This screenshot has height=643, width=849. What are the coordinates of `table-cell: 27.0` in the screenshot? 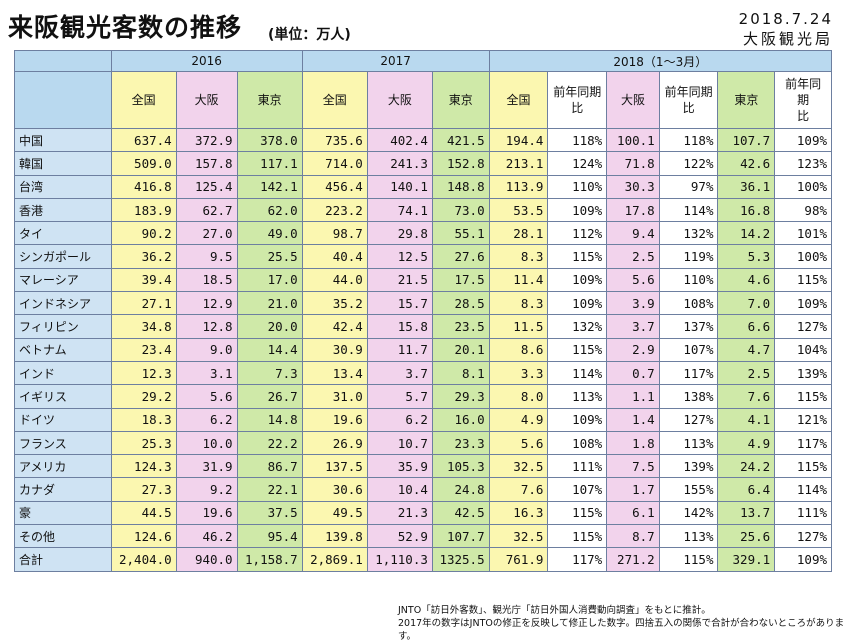 It's located at (206, 233).